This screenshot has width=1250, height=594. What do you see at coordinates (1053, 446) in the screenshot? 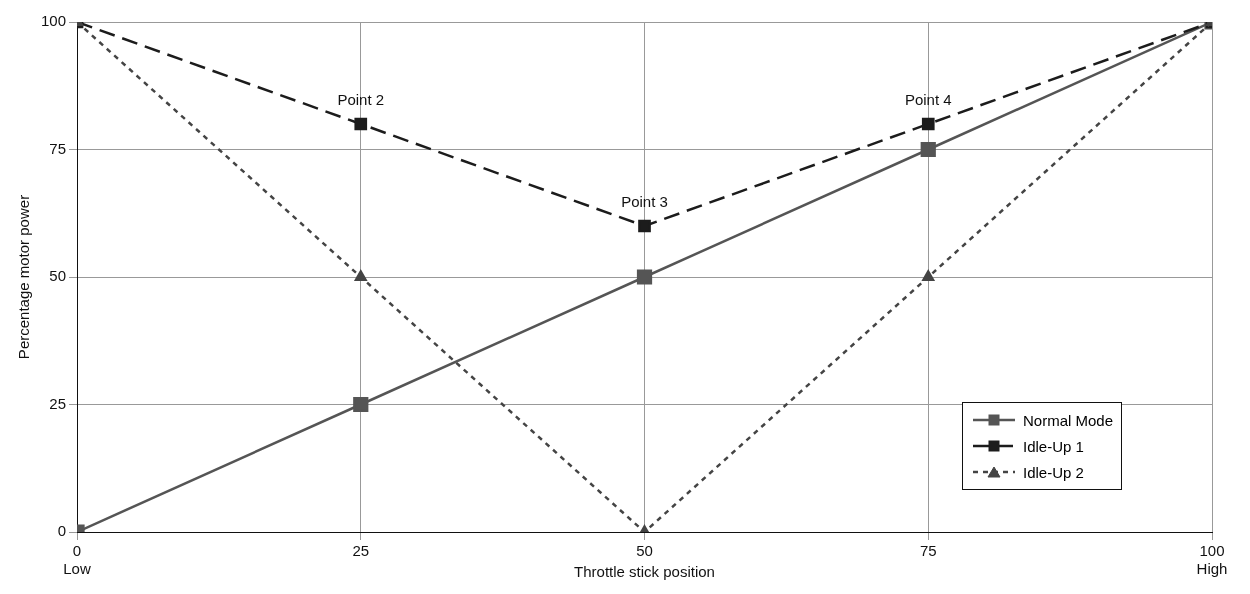
I see `legend-label: Idle-Up 1` at bounding box center [1053, 446].